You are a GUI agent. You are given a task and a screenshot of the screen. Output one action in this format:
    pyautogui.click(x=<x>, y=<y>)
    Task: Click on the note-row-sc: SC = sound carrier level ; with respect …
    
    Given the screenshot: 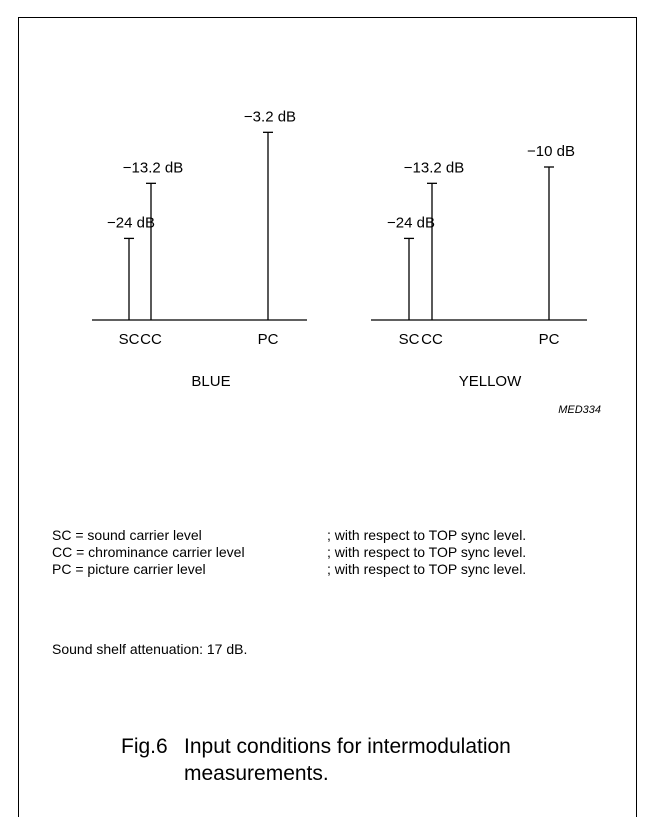 What is the action you would take?
    pyautogui.click(x=289, y=535)
    